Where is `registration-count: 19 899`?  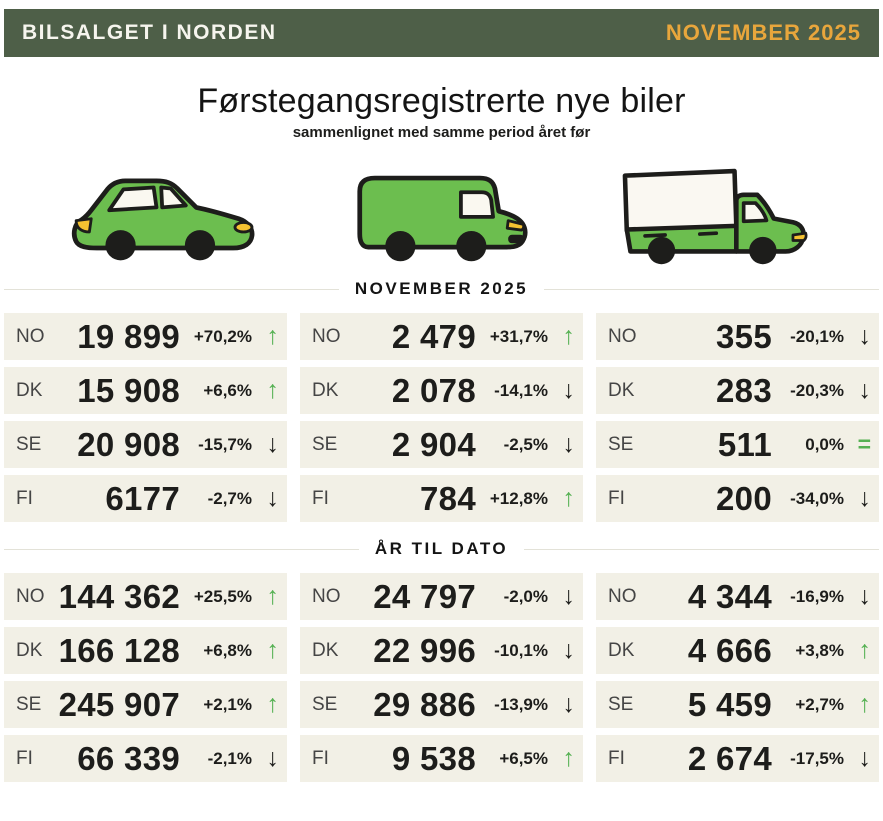
registration-count: 19 899 is located at coordinates (128, 336).